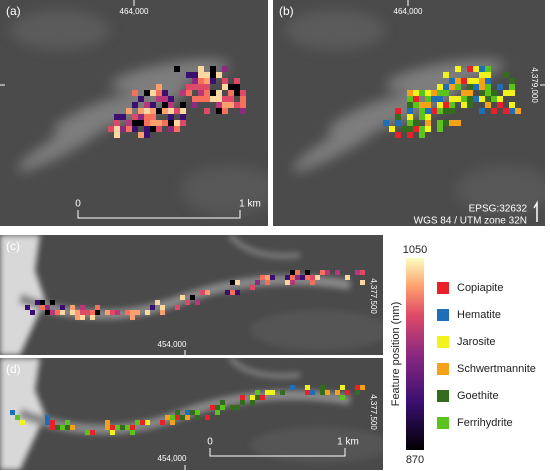  Describe the element at coordinates (498, 209) in the screenshot. I see `crs-code: EPSG:32632` at that location.